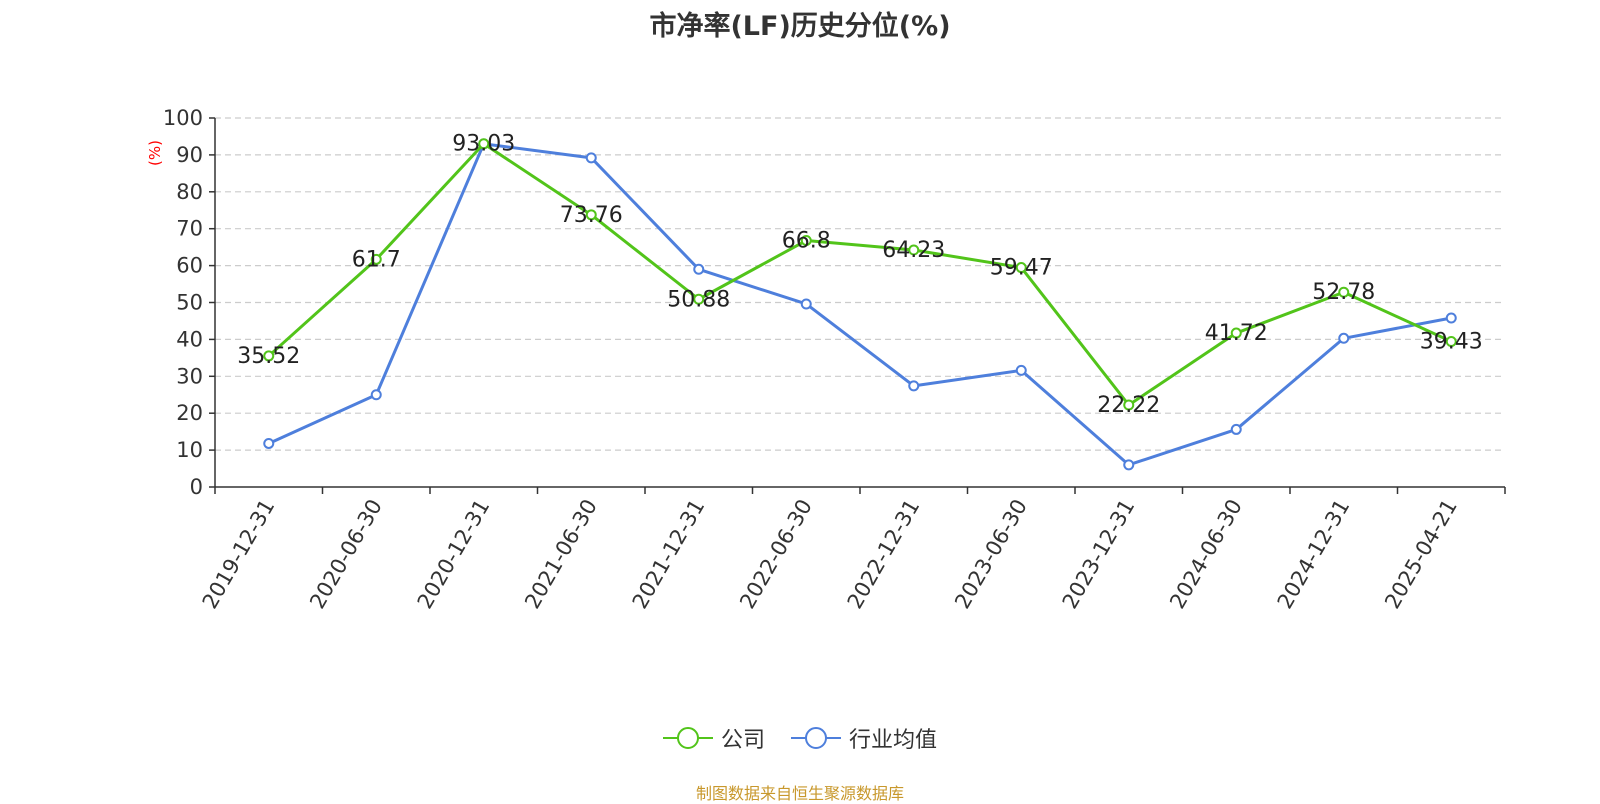 The image size is (1600, 804). Describe the element at coordinates (669, 554) in the screenshot. I see `x-tick-label: 2021-12-31` at that location.